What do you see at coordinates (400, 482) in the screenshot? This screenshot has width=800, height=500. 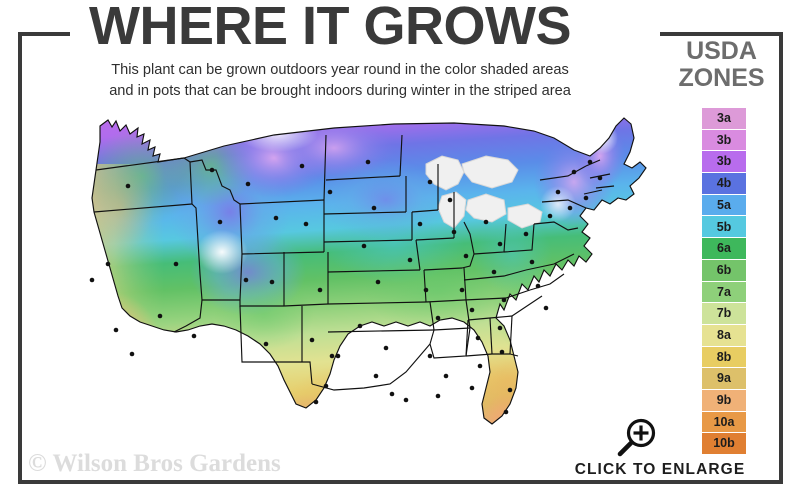 I see `frame-border-bottom` at bounding box center [400, 482].